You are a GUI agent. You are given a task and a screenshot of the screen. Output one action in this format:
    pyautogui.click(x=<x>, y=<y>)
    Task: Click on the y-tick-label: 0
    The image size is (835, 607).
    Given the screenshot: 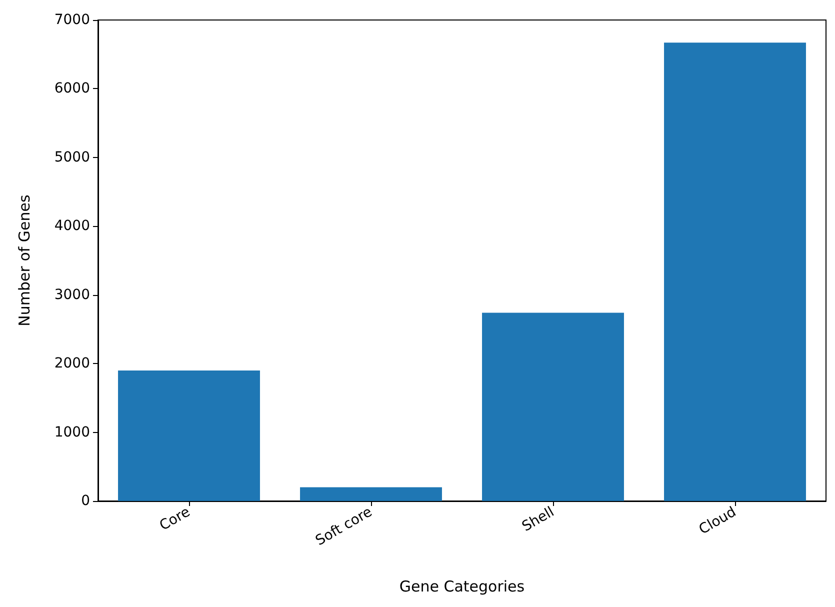 What is the action you would take?
    pyautogui.click(x=85, y=501)
    